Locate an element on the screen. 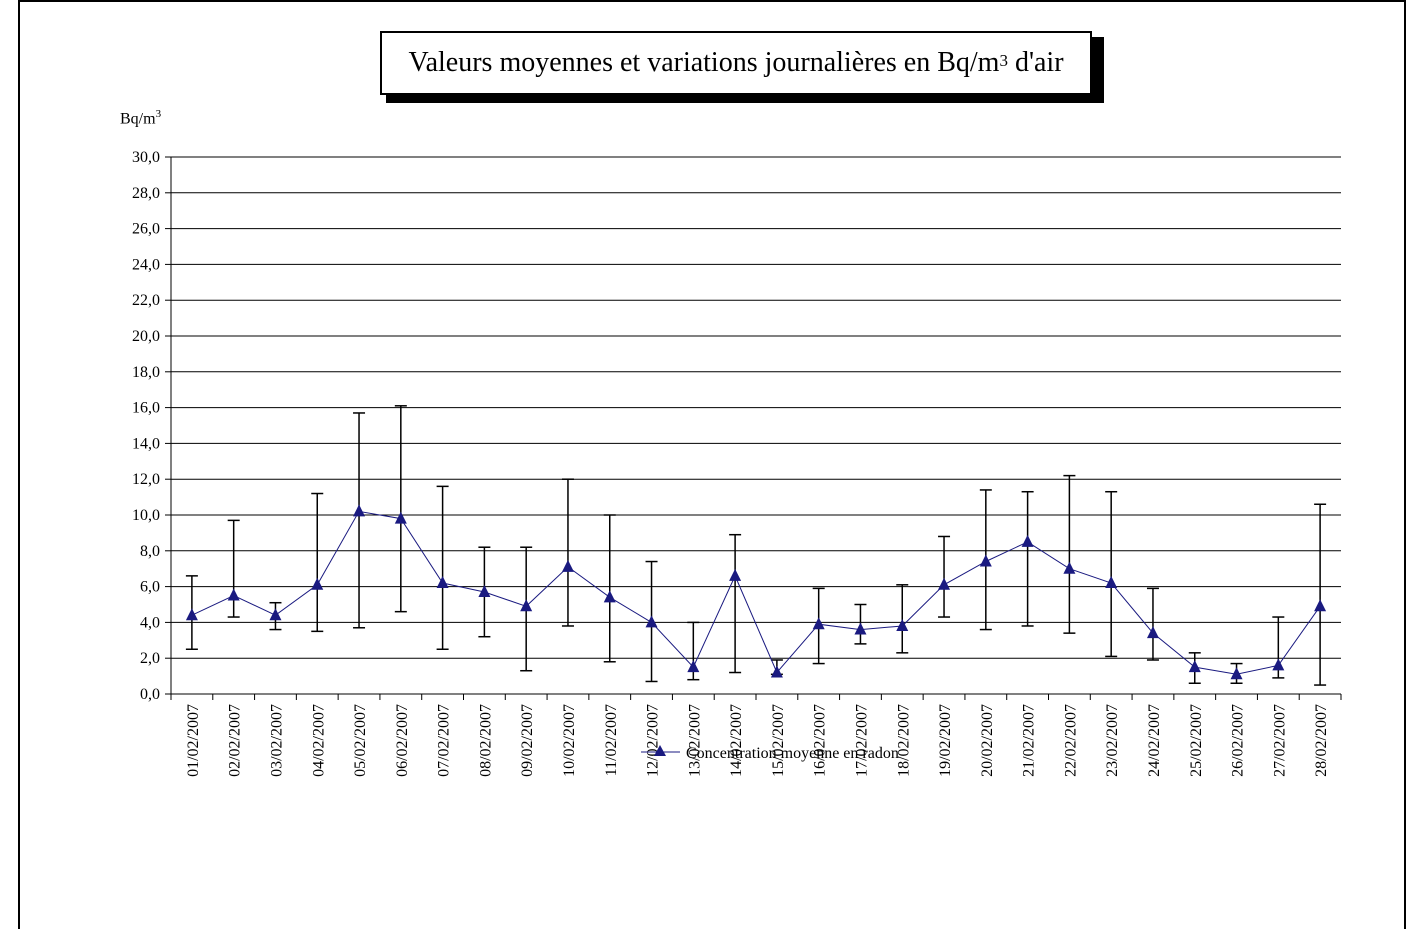 The width and height of the screenshot is (1408, 929). y-tick-label: 30,0 is located at coordinates (146, 157).